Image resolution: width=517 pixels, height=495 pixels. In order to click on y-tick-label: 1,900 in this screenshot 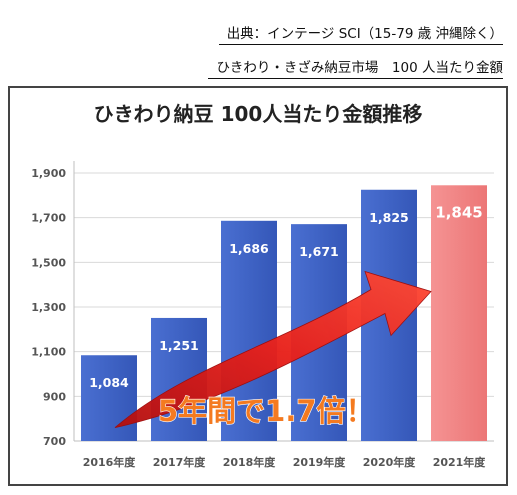, I will do `click(48, 173)`.